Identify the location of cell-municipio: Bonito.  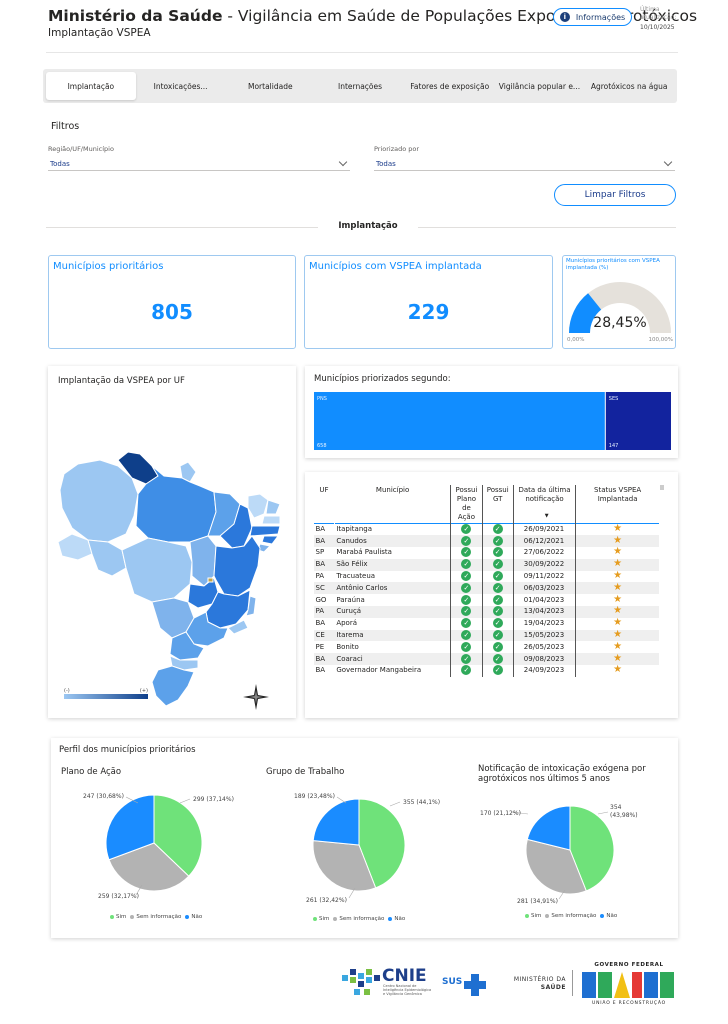
(347, 646).